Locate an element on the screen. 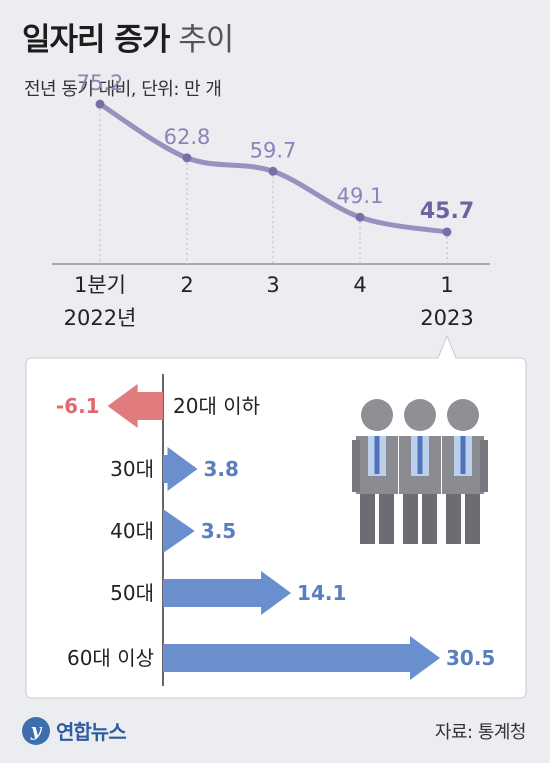 This screenshot has width=550, height=763. yonhap-logo: y 연합뉴스 is located at coordinates (74, 730).